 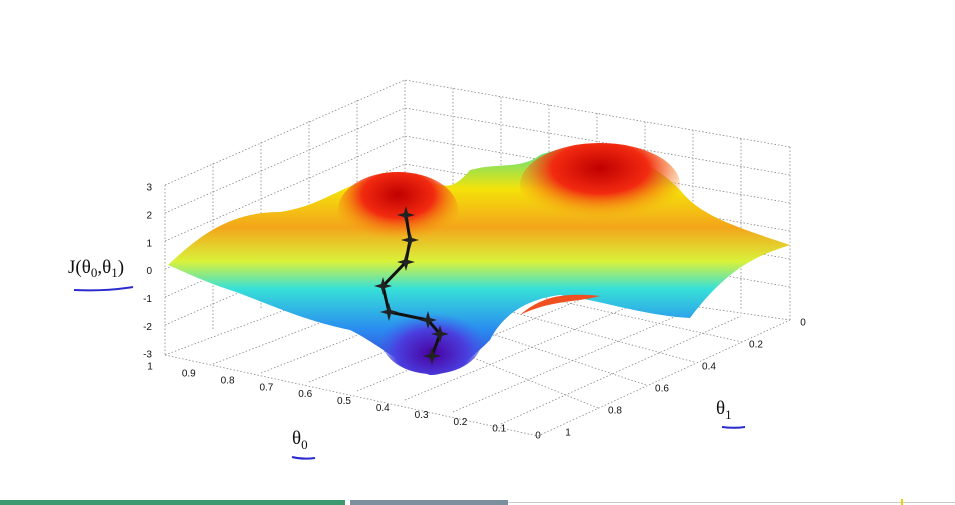 I want to click on theta1-label: θ1, so click(x=724, y=410).